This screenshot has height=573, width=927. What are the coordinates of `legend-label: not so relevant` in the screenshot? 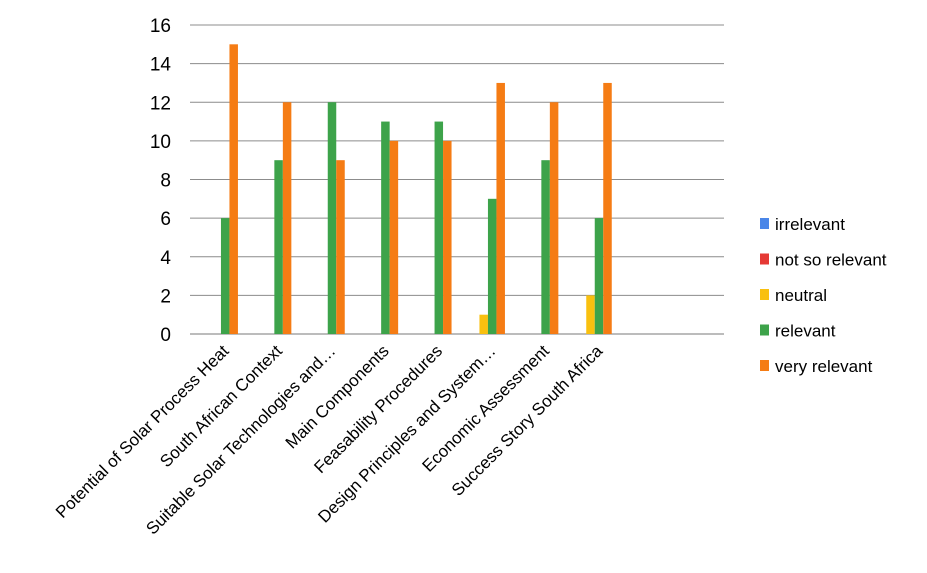 It's located at (831, 260).